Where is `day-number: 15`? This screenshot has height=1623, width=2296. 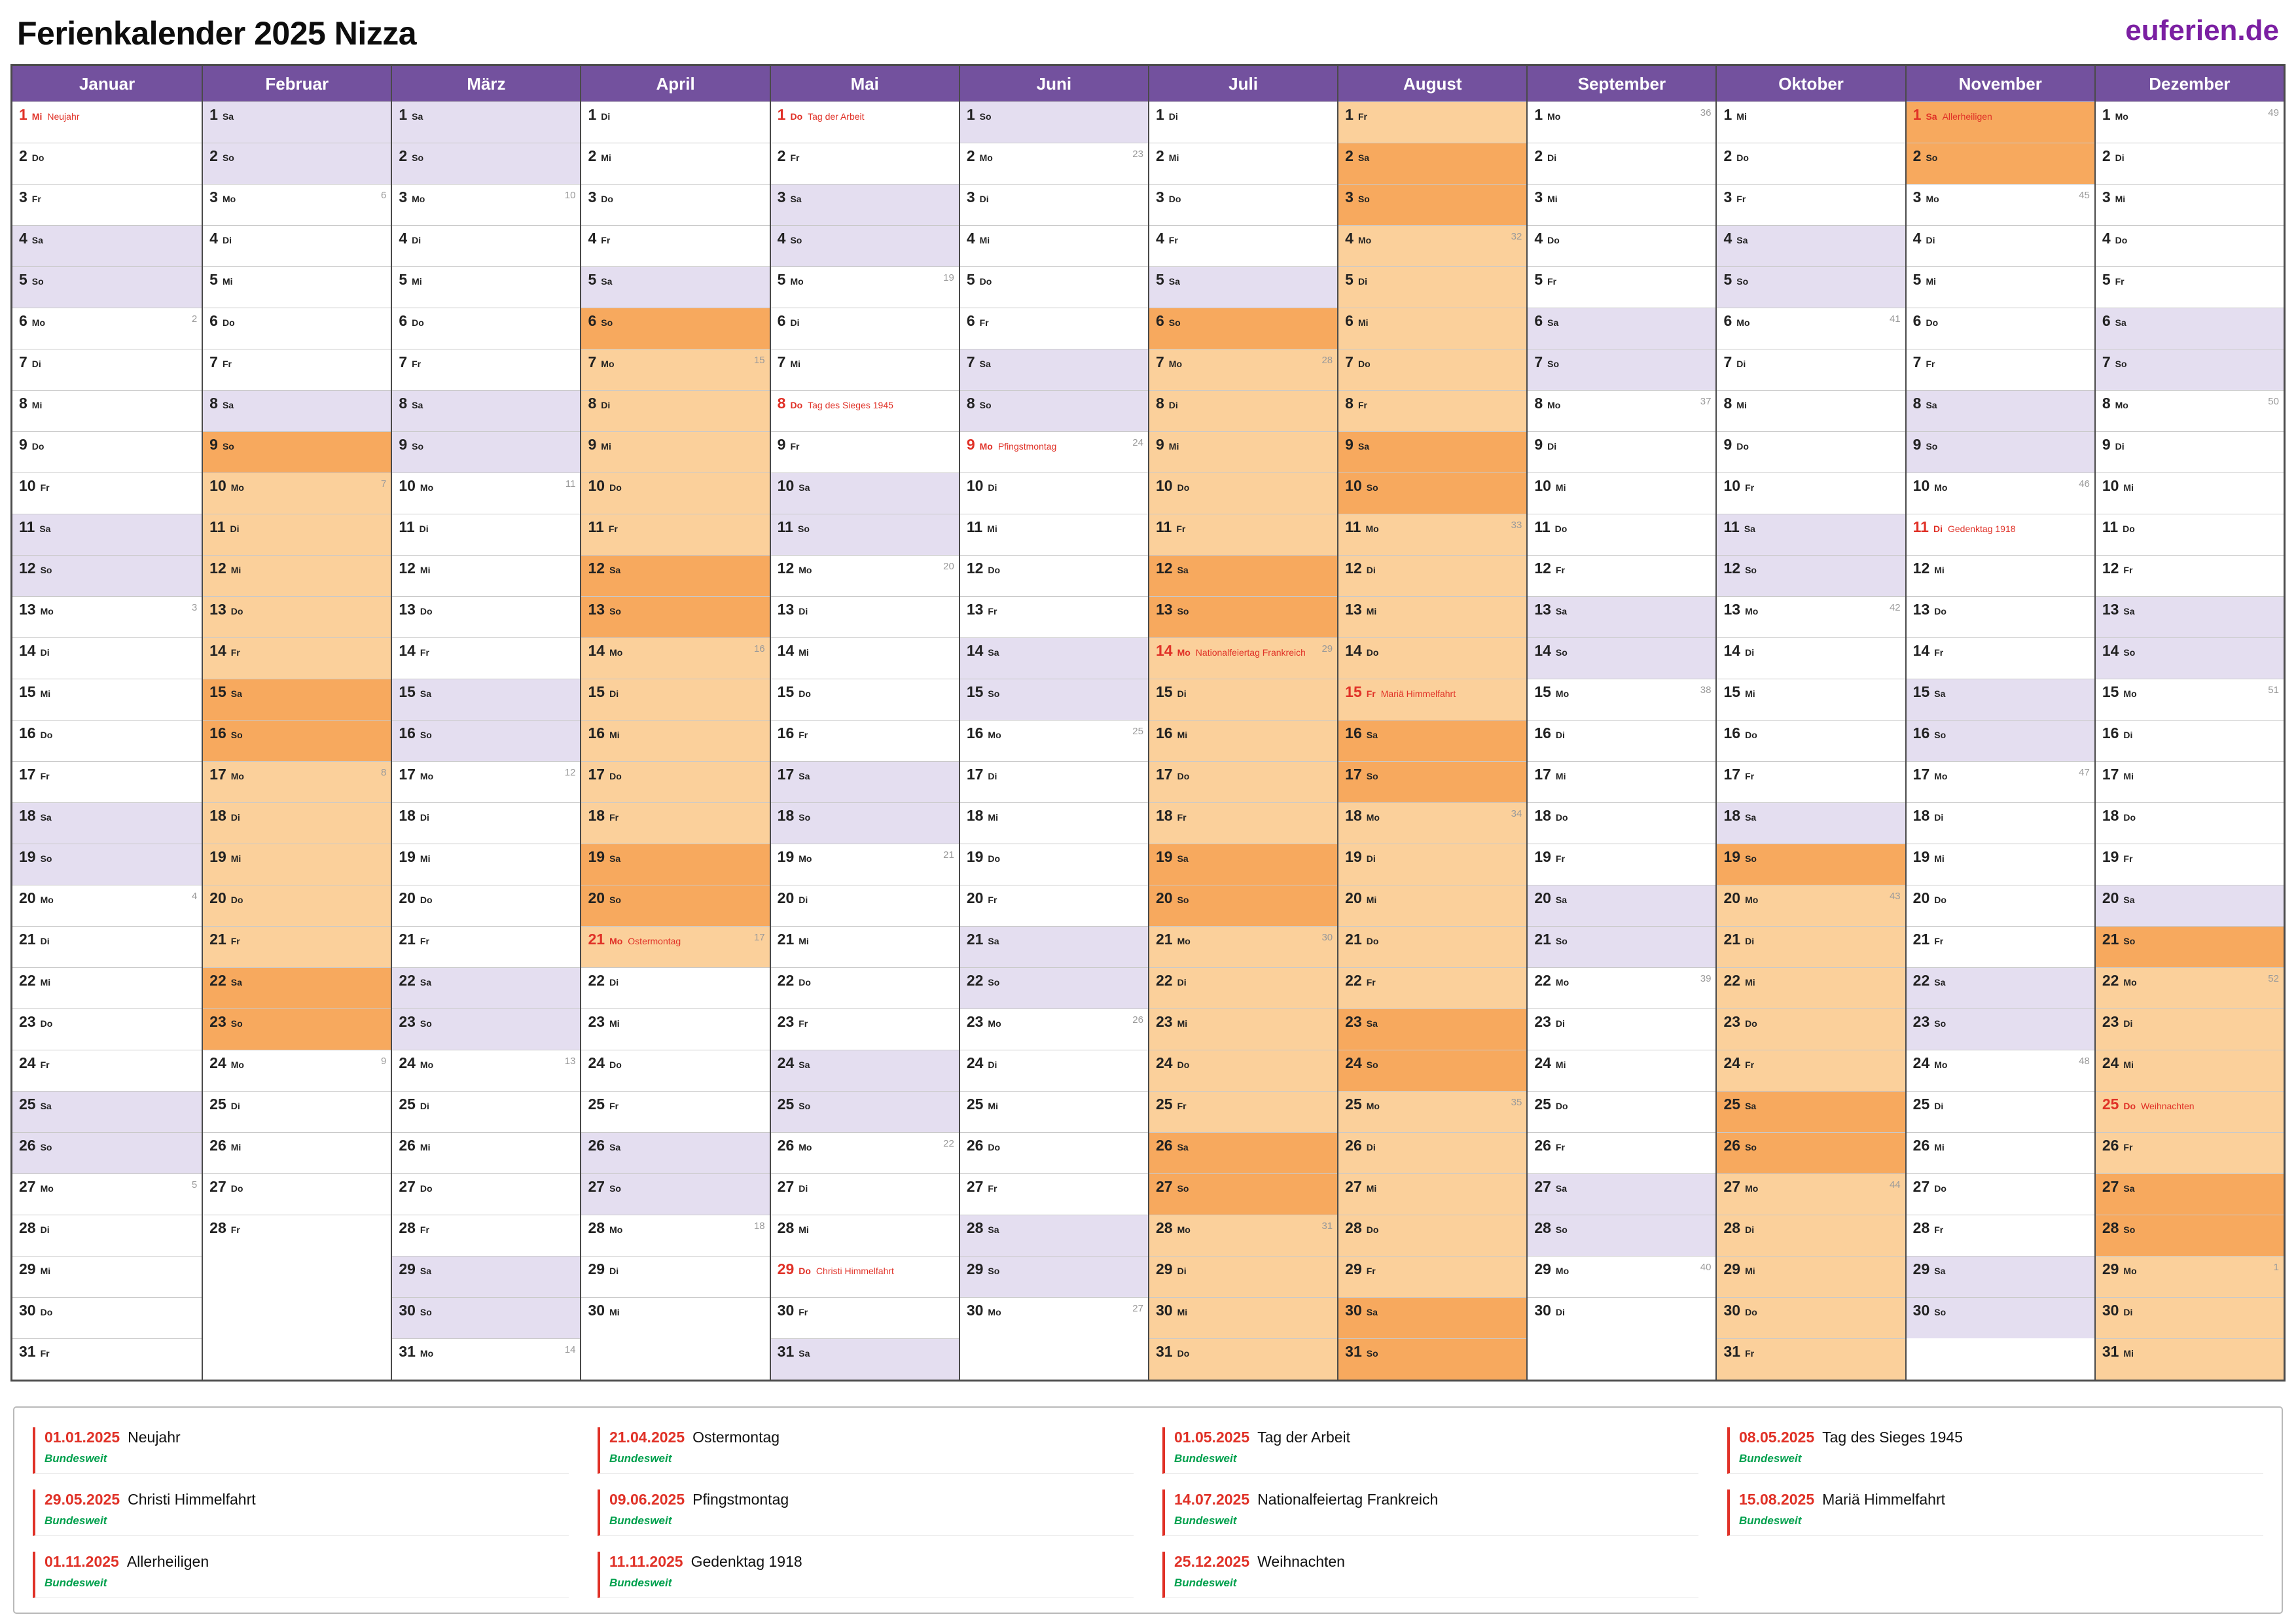
day-number: 15 is located at coordinates (217, 691).